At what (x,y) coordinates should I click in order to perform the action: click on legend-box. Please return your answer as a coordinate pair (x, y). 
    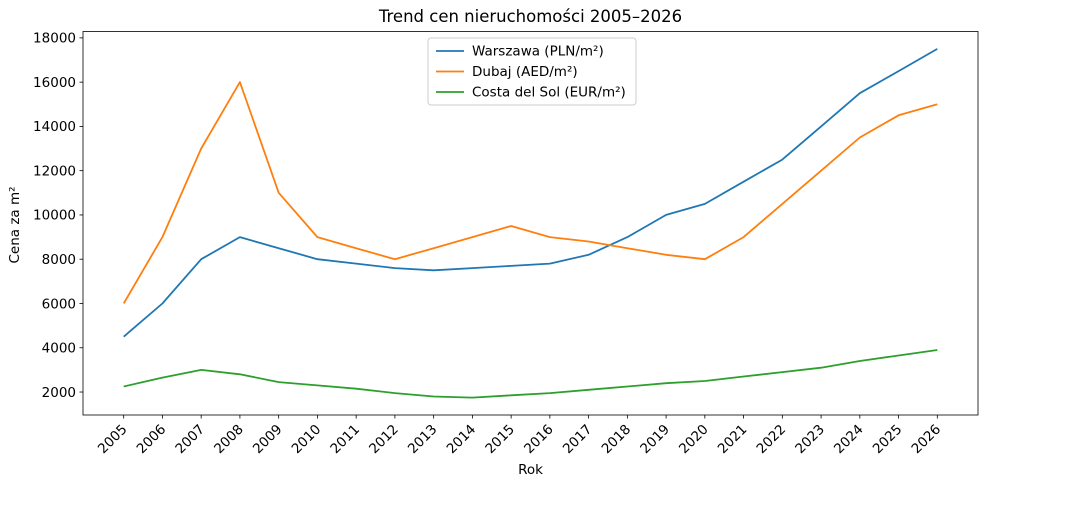
    Looking at the image, I should click on (532, 71).